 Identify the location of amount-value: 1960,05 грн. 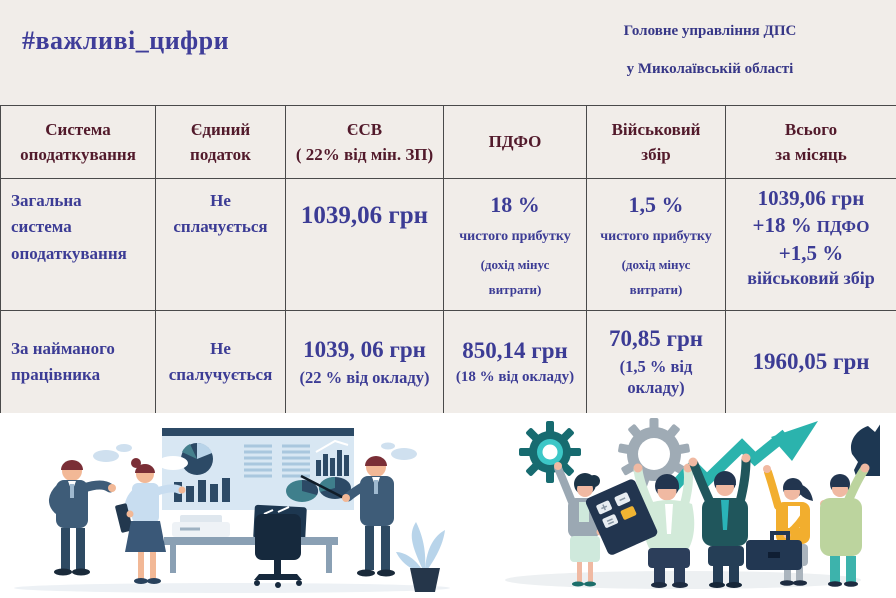
(811, 361).